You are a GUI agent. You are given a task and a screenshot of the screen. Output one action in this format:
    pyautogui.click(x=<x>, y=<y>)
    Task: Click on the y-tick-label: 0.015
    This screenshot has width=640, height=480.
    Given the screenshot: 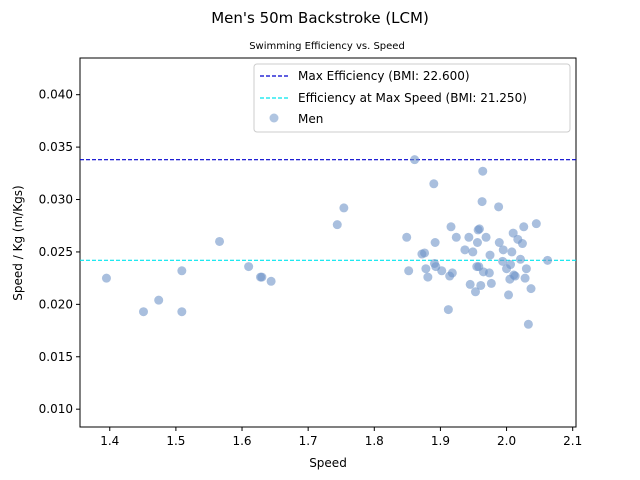 What is the action you would take?
    pyautogui.click(x=56, y=357)
    